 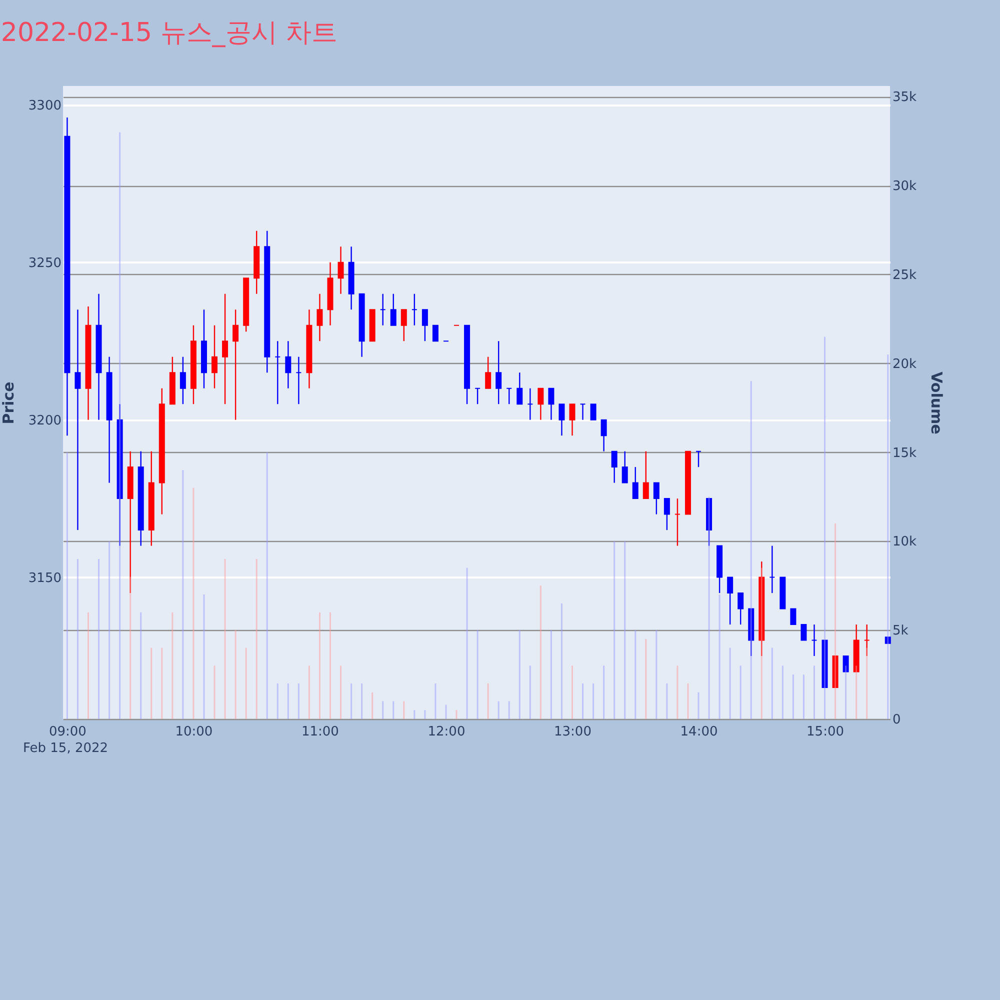 What do you see at coordinates (905, 453) in the screenshot?
I see `y2-tick-label: 15k` at bounding box center [905, 453].